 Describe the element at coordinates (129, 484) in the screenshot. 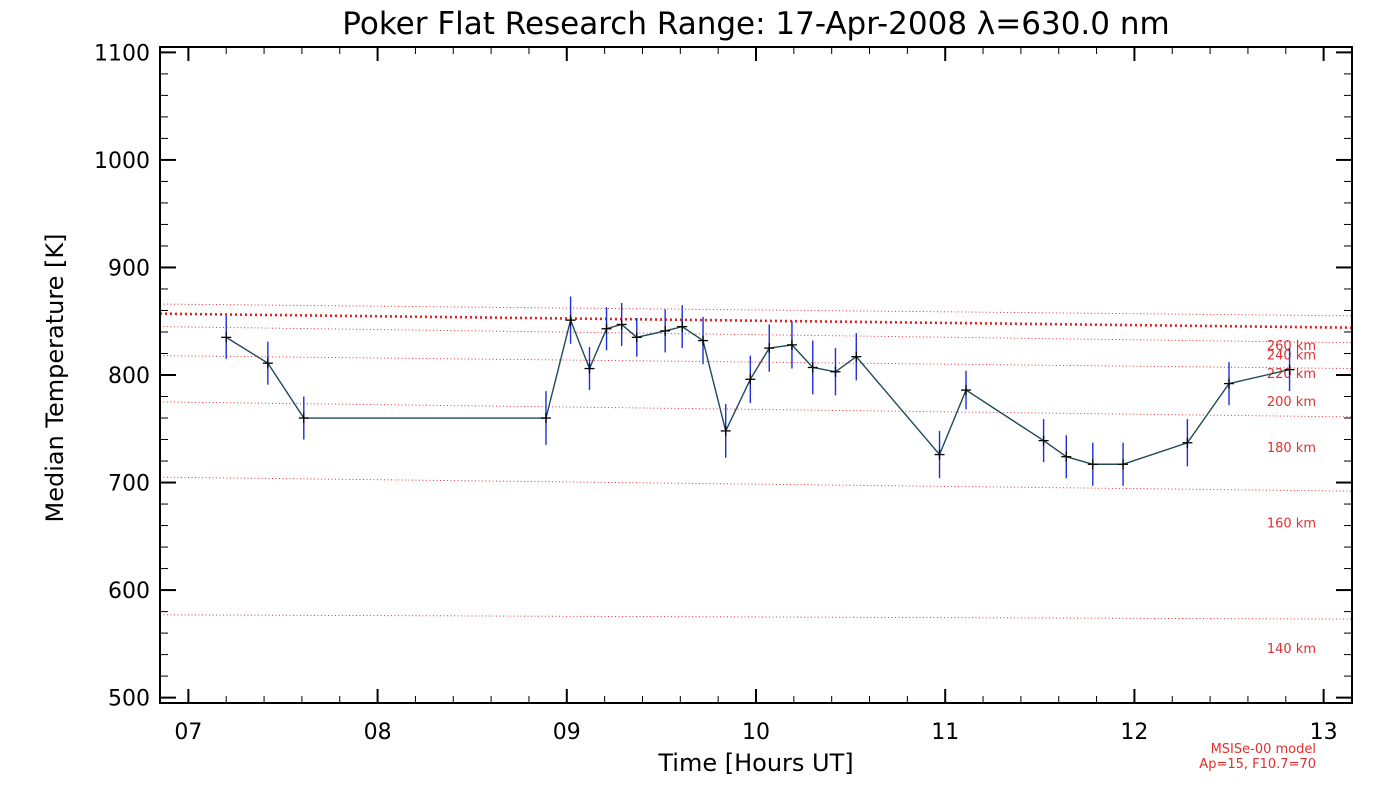

I see `y-tick-label: 700` at that location.